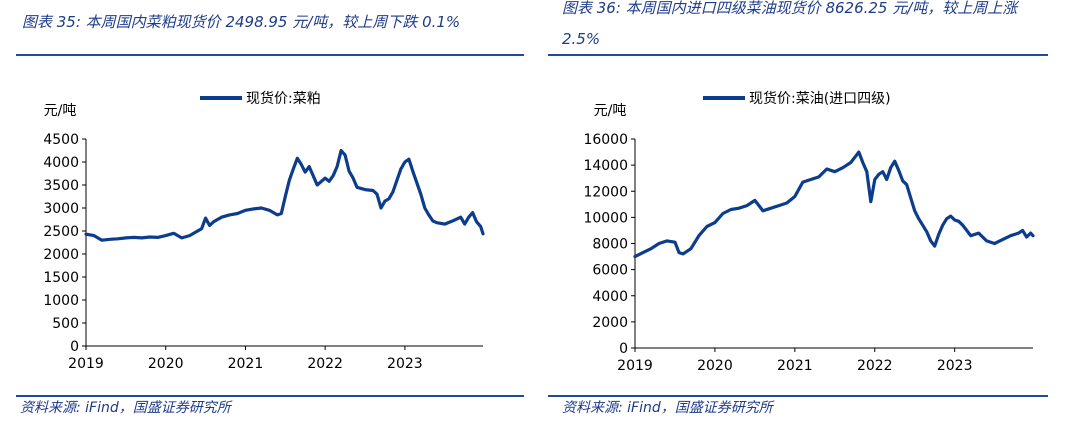  Describe the element at coordinates (605, 166) in the screenshot. I see `y-tick-label: 14000` at that location.